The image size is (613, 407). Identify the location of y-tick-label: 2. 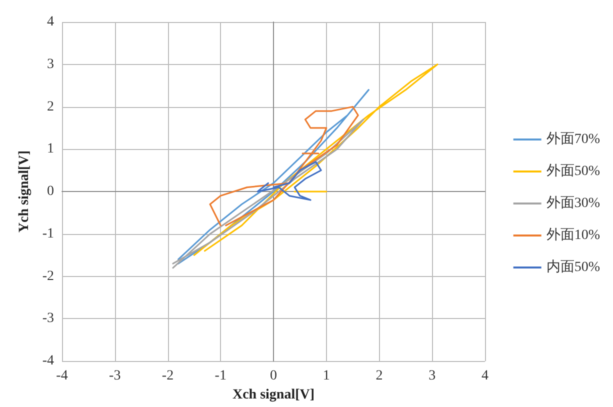
(50, 106).